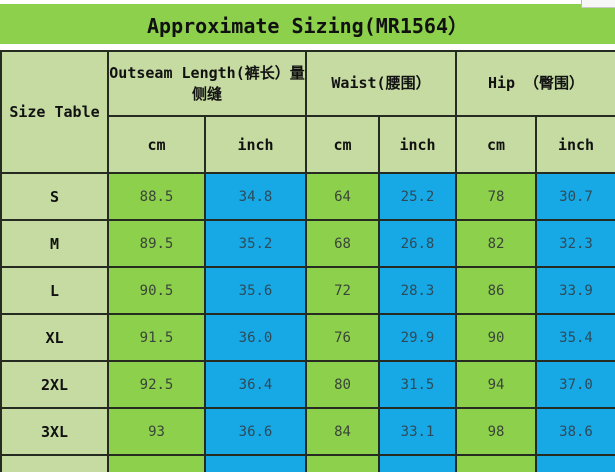 Image resolution: width=615 pixels, height=472 pixels. Describe the element at coordinates (496, 144) in the screenshot. I see `unit-header-hip-cm: cm` at that location.